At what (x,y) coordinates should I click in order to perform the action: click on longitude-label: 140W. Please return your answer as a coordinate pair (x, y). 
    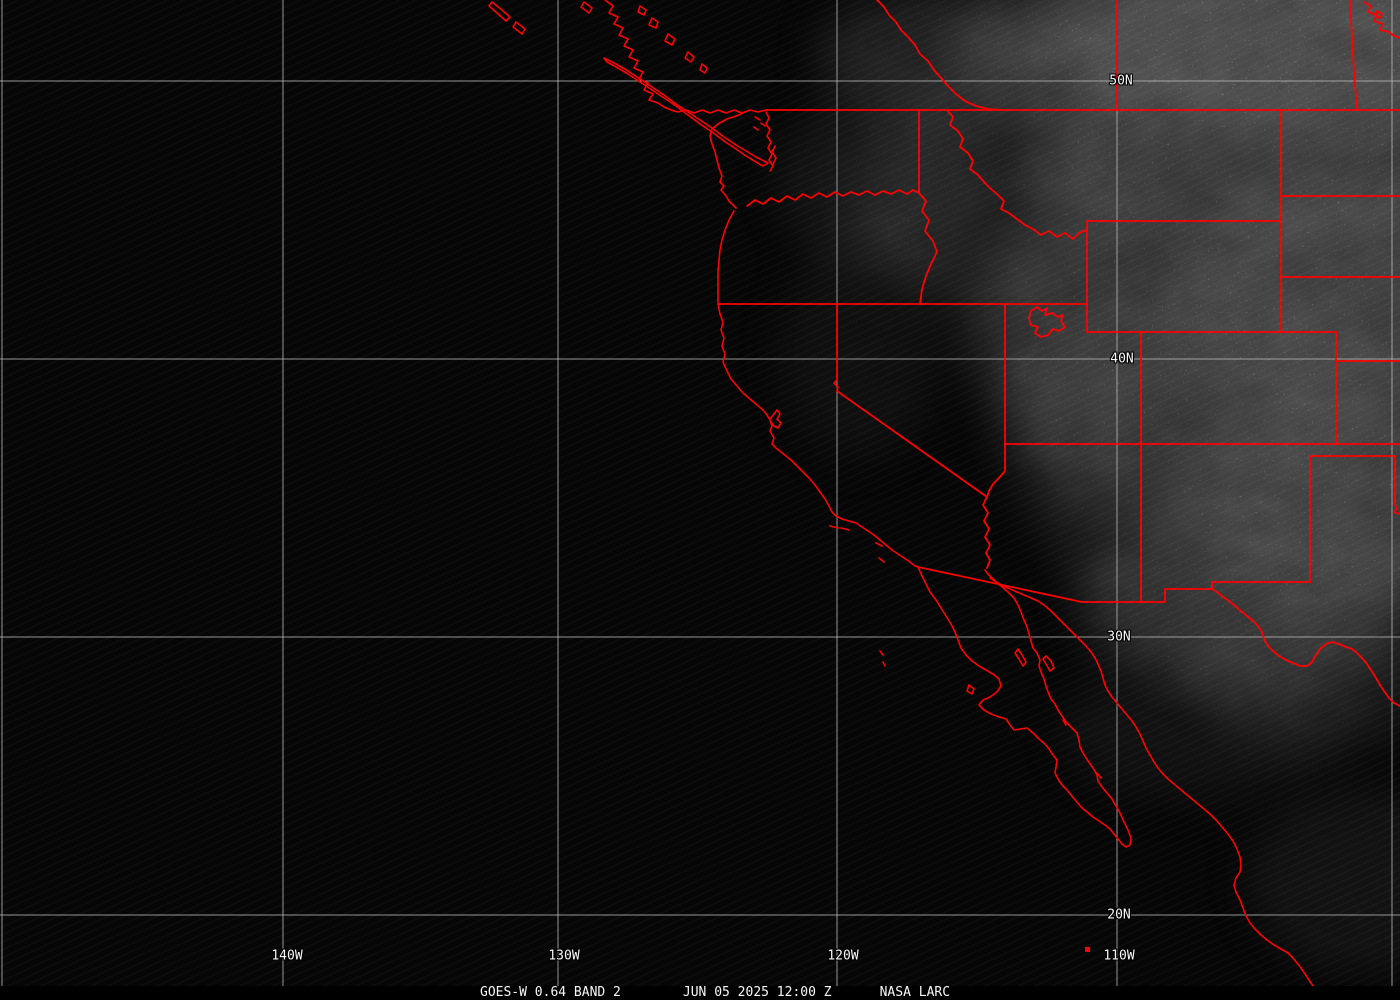
    Looking at the image, I should click on (287, 956).